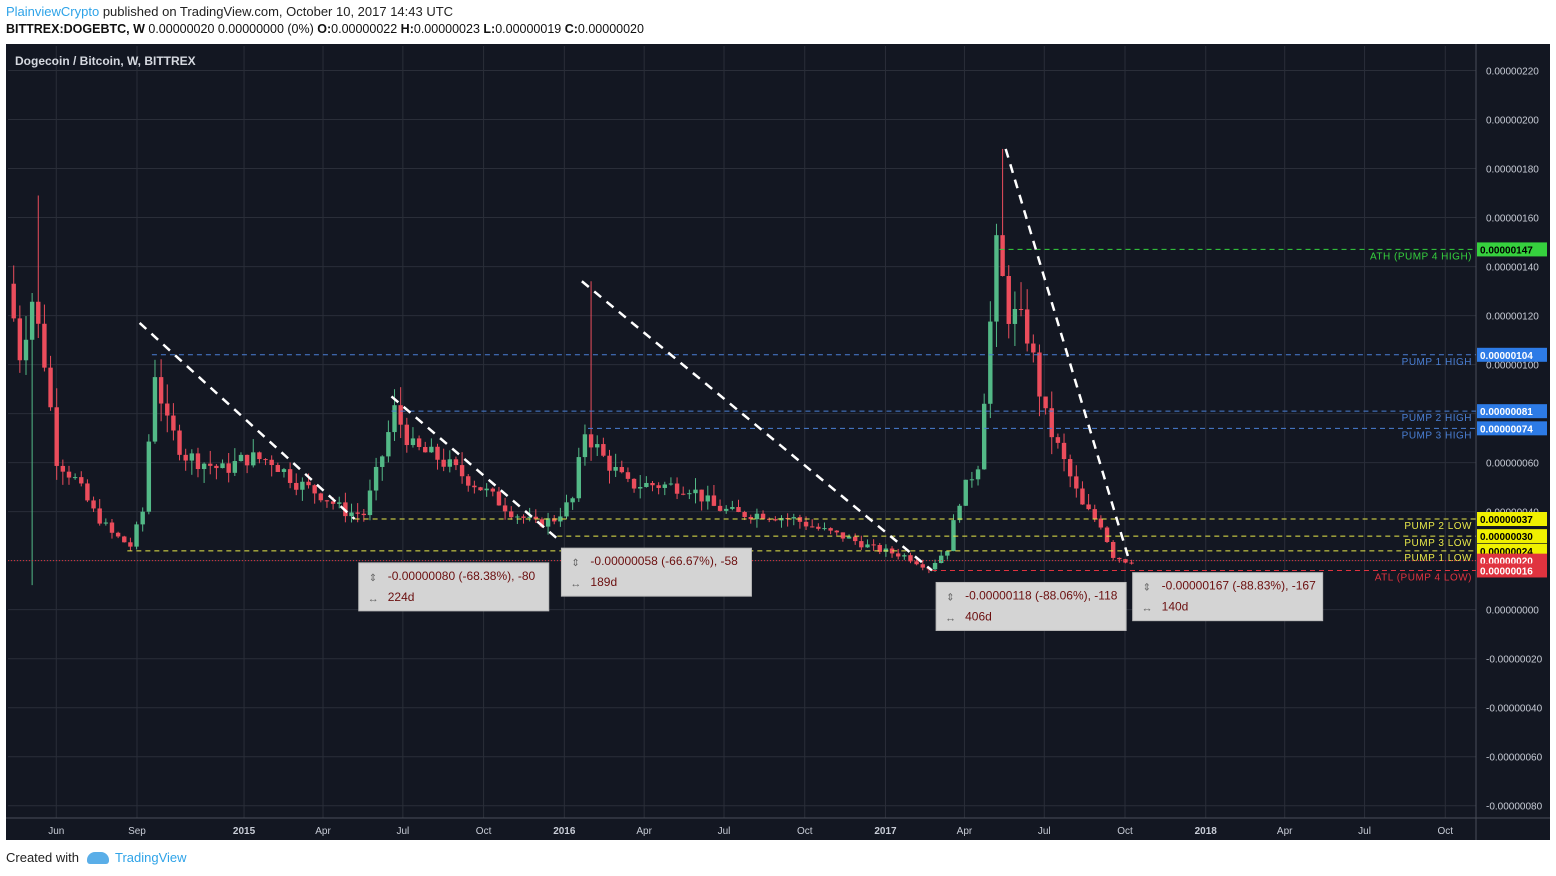 This screenshot has height=876, width=1556. I want to click on x-tick-label: 2017, so click(885, 831).